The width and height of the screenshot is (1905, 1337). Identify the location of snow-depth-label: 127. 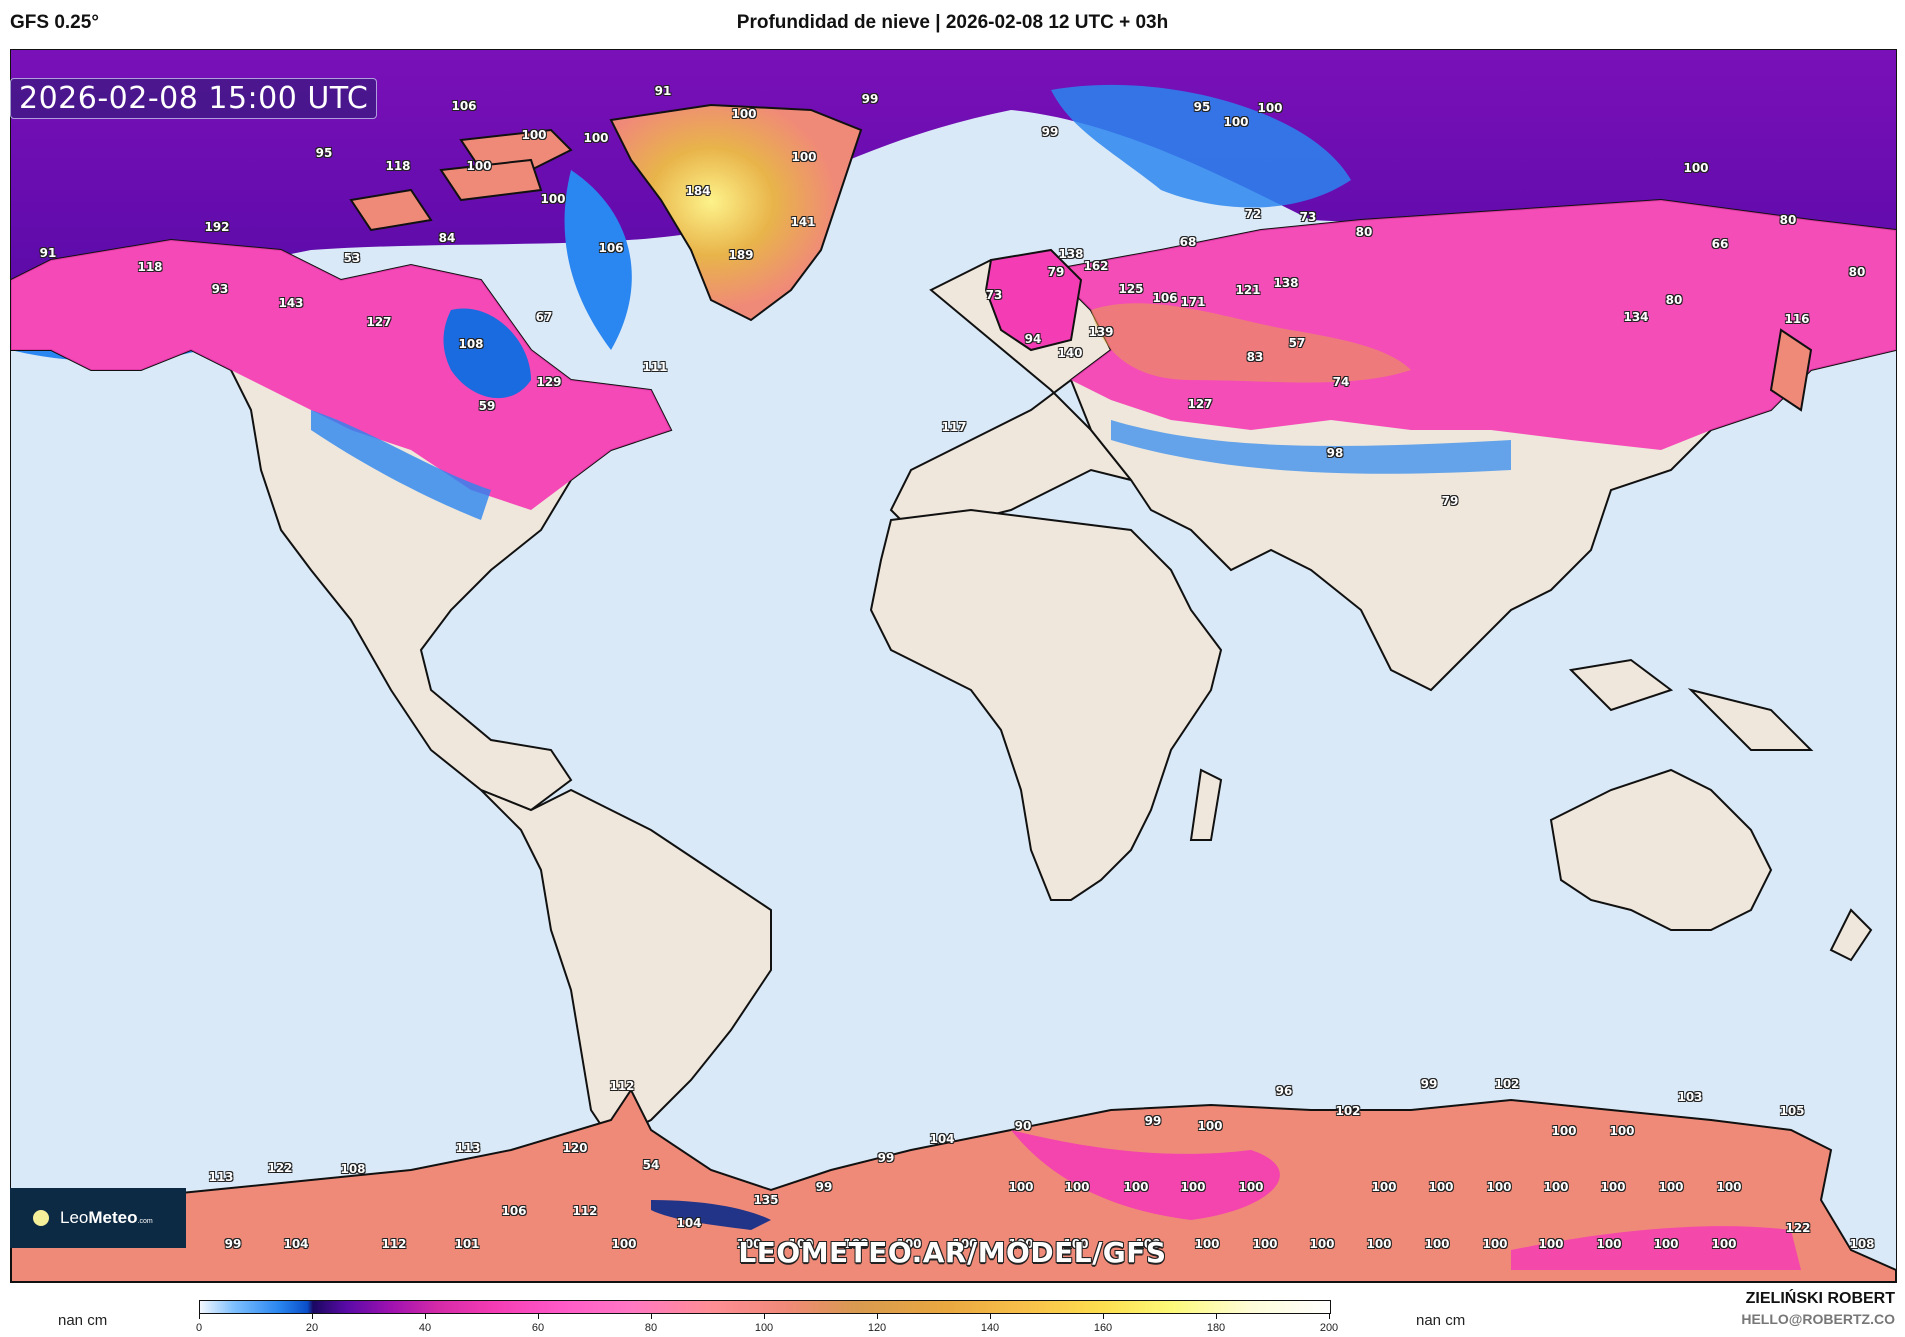
(379, 322).